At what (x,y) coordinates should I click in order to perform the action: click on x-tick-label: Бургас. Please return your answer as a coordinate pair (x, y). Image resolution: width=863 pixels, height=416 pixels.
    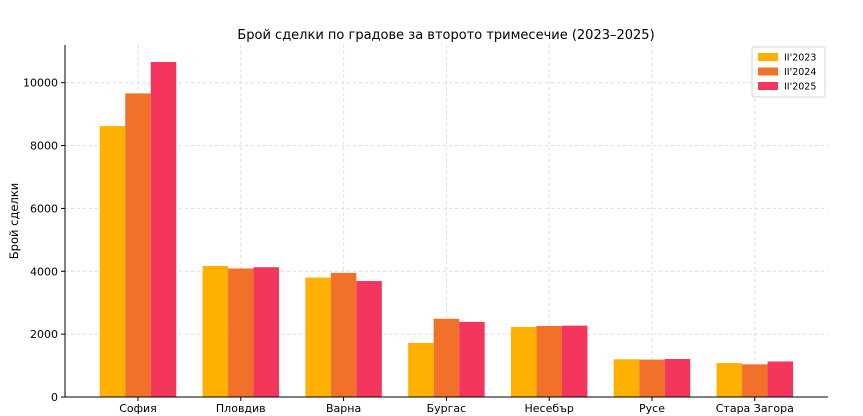
    Looking at the image, I should click on (447, 408).